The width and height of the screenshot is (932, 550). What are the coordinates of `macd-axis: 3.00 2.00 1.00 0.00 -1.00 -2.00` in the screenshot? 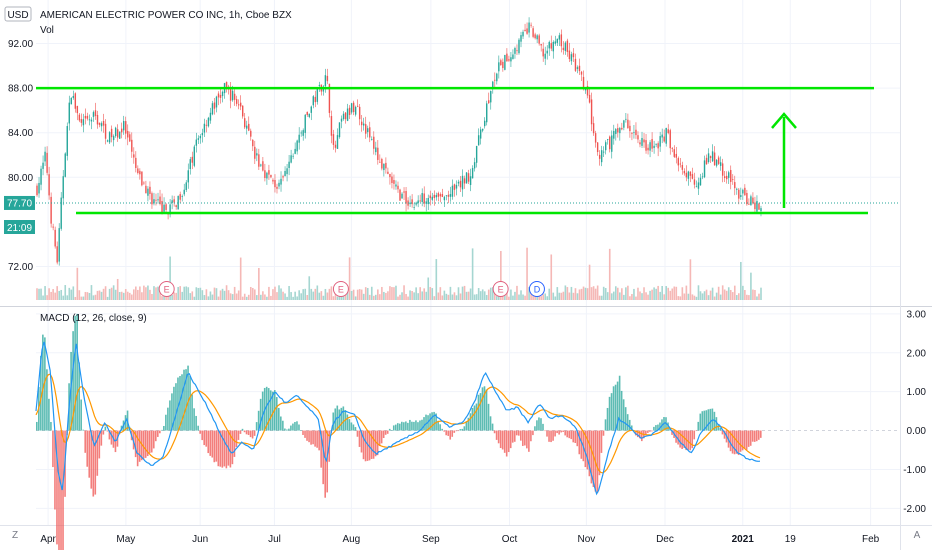 It's located at (914, 411).